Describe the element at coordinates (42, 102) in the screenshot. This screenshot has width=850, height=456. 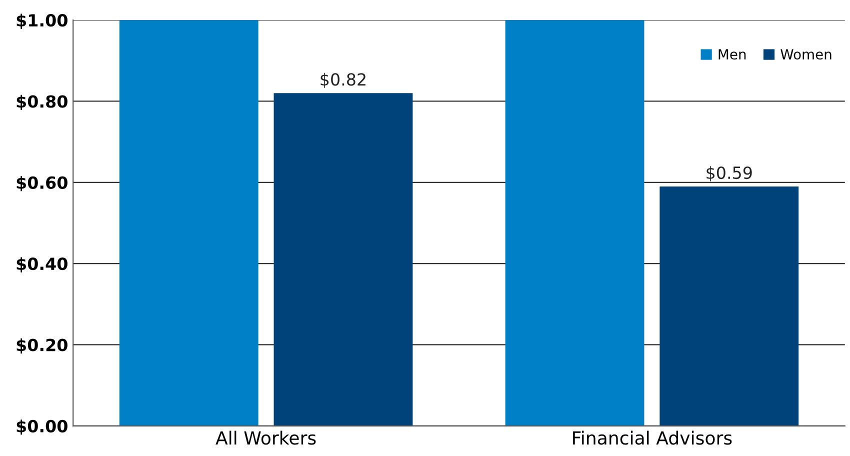
I see `y-tick-label: $0.80` at that location.